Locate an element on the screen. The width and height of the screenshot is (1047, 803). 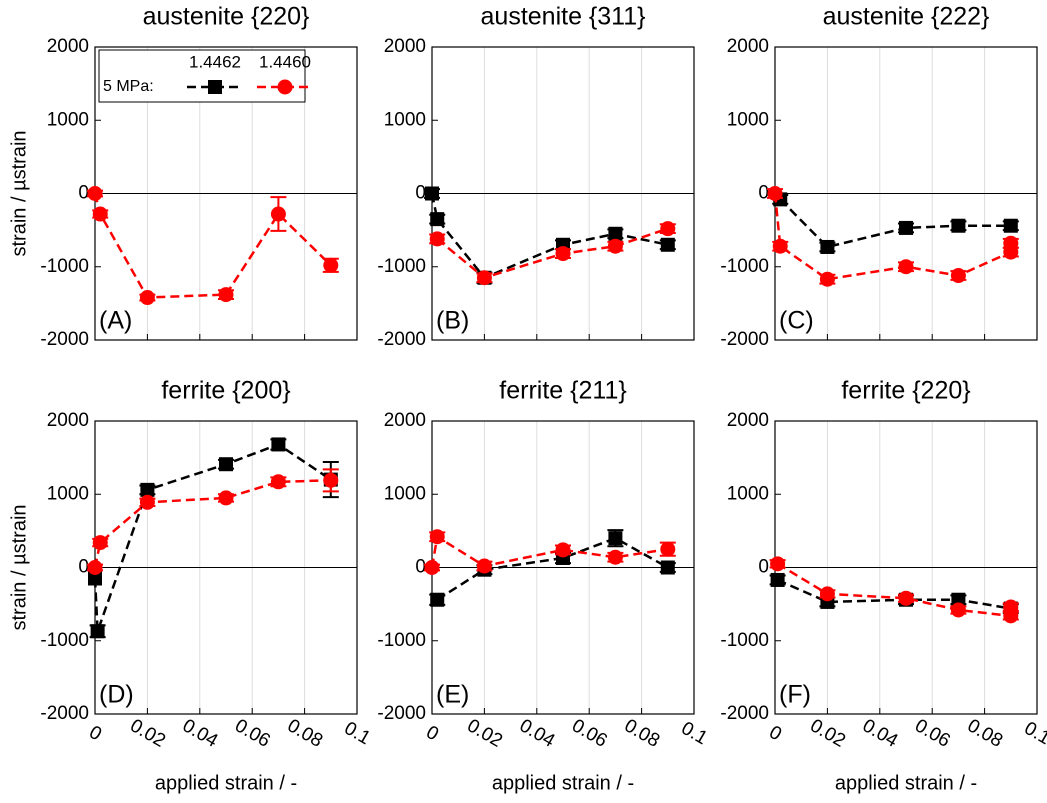
panel-label: (C) is located at coordinates (796, 321).